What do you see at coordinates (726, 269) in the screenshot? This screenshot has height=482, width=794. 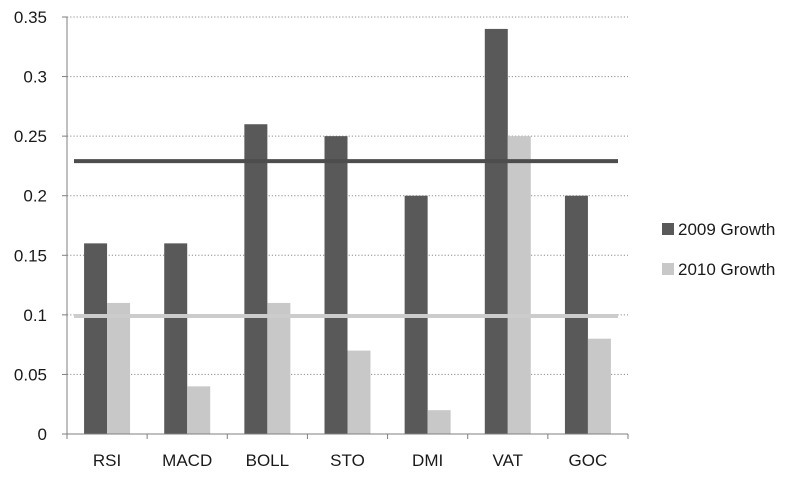 I see `legend-label-2: 2010 Growth` at bounding box center [726, 269].